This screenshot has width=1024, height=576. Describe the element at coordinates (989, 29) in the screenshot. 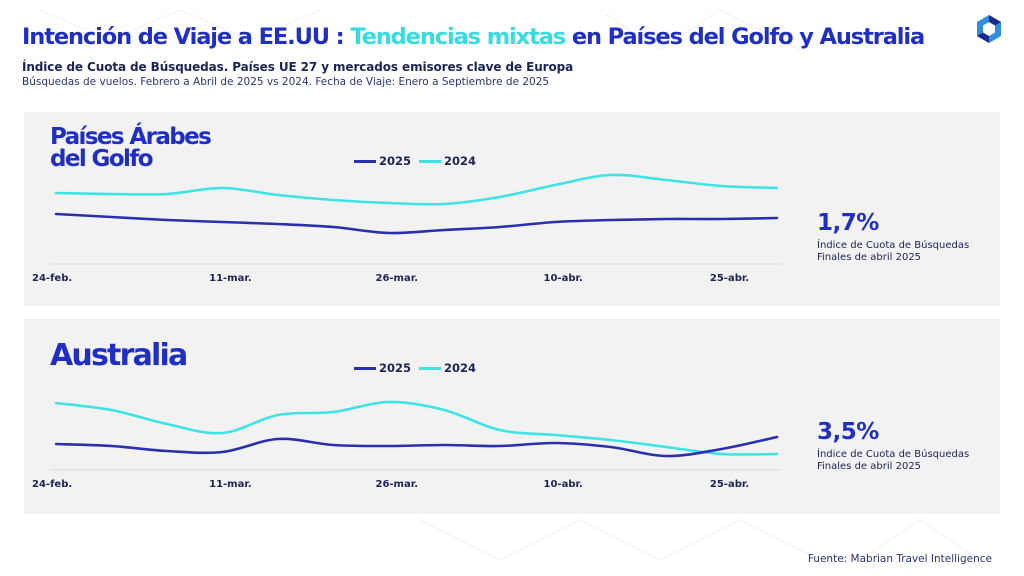

I see `hexagon-logo-icon` at that location.